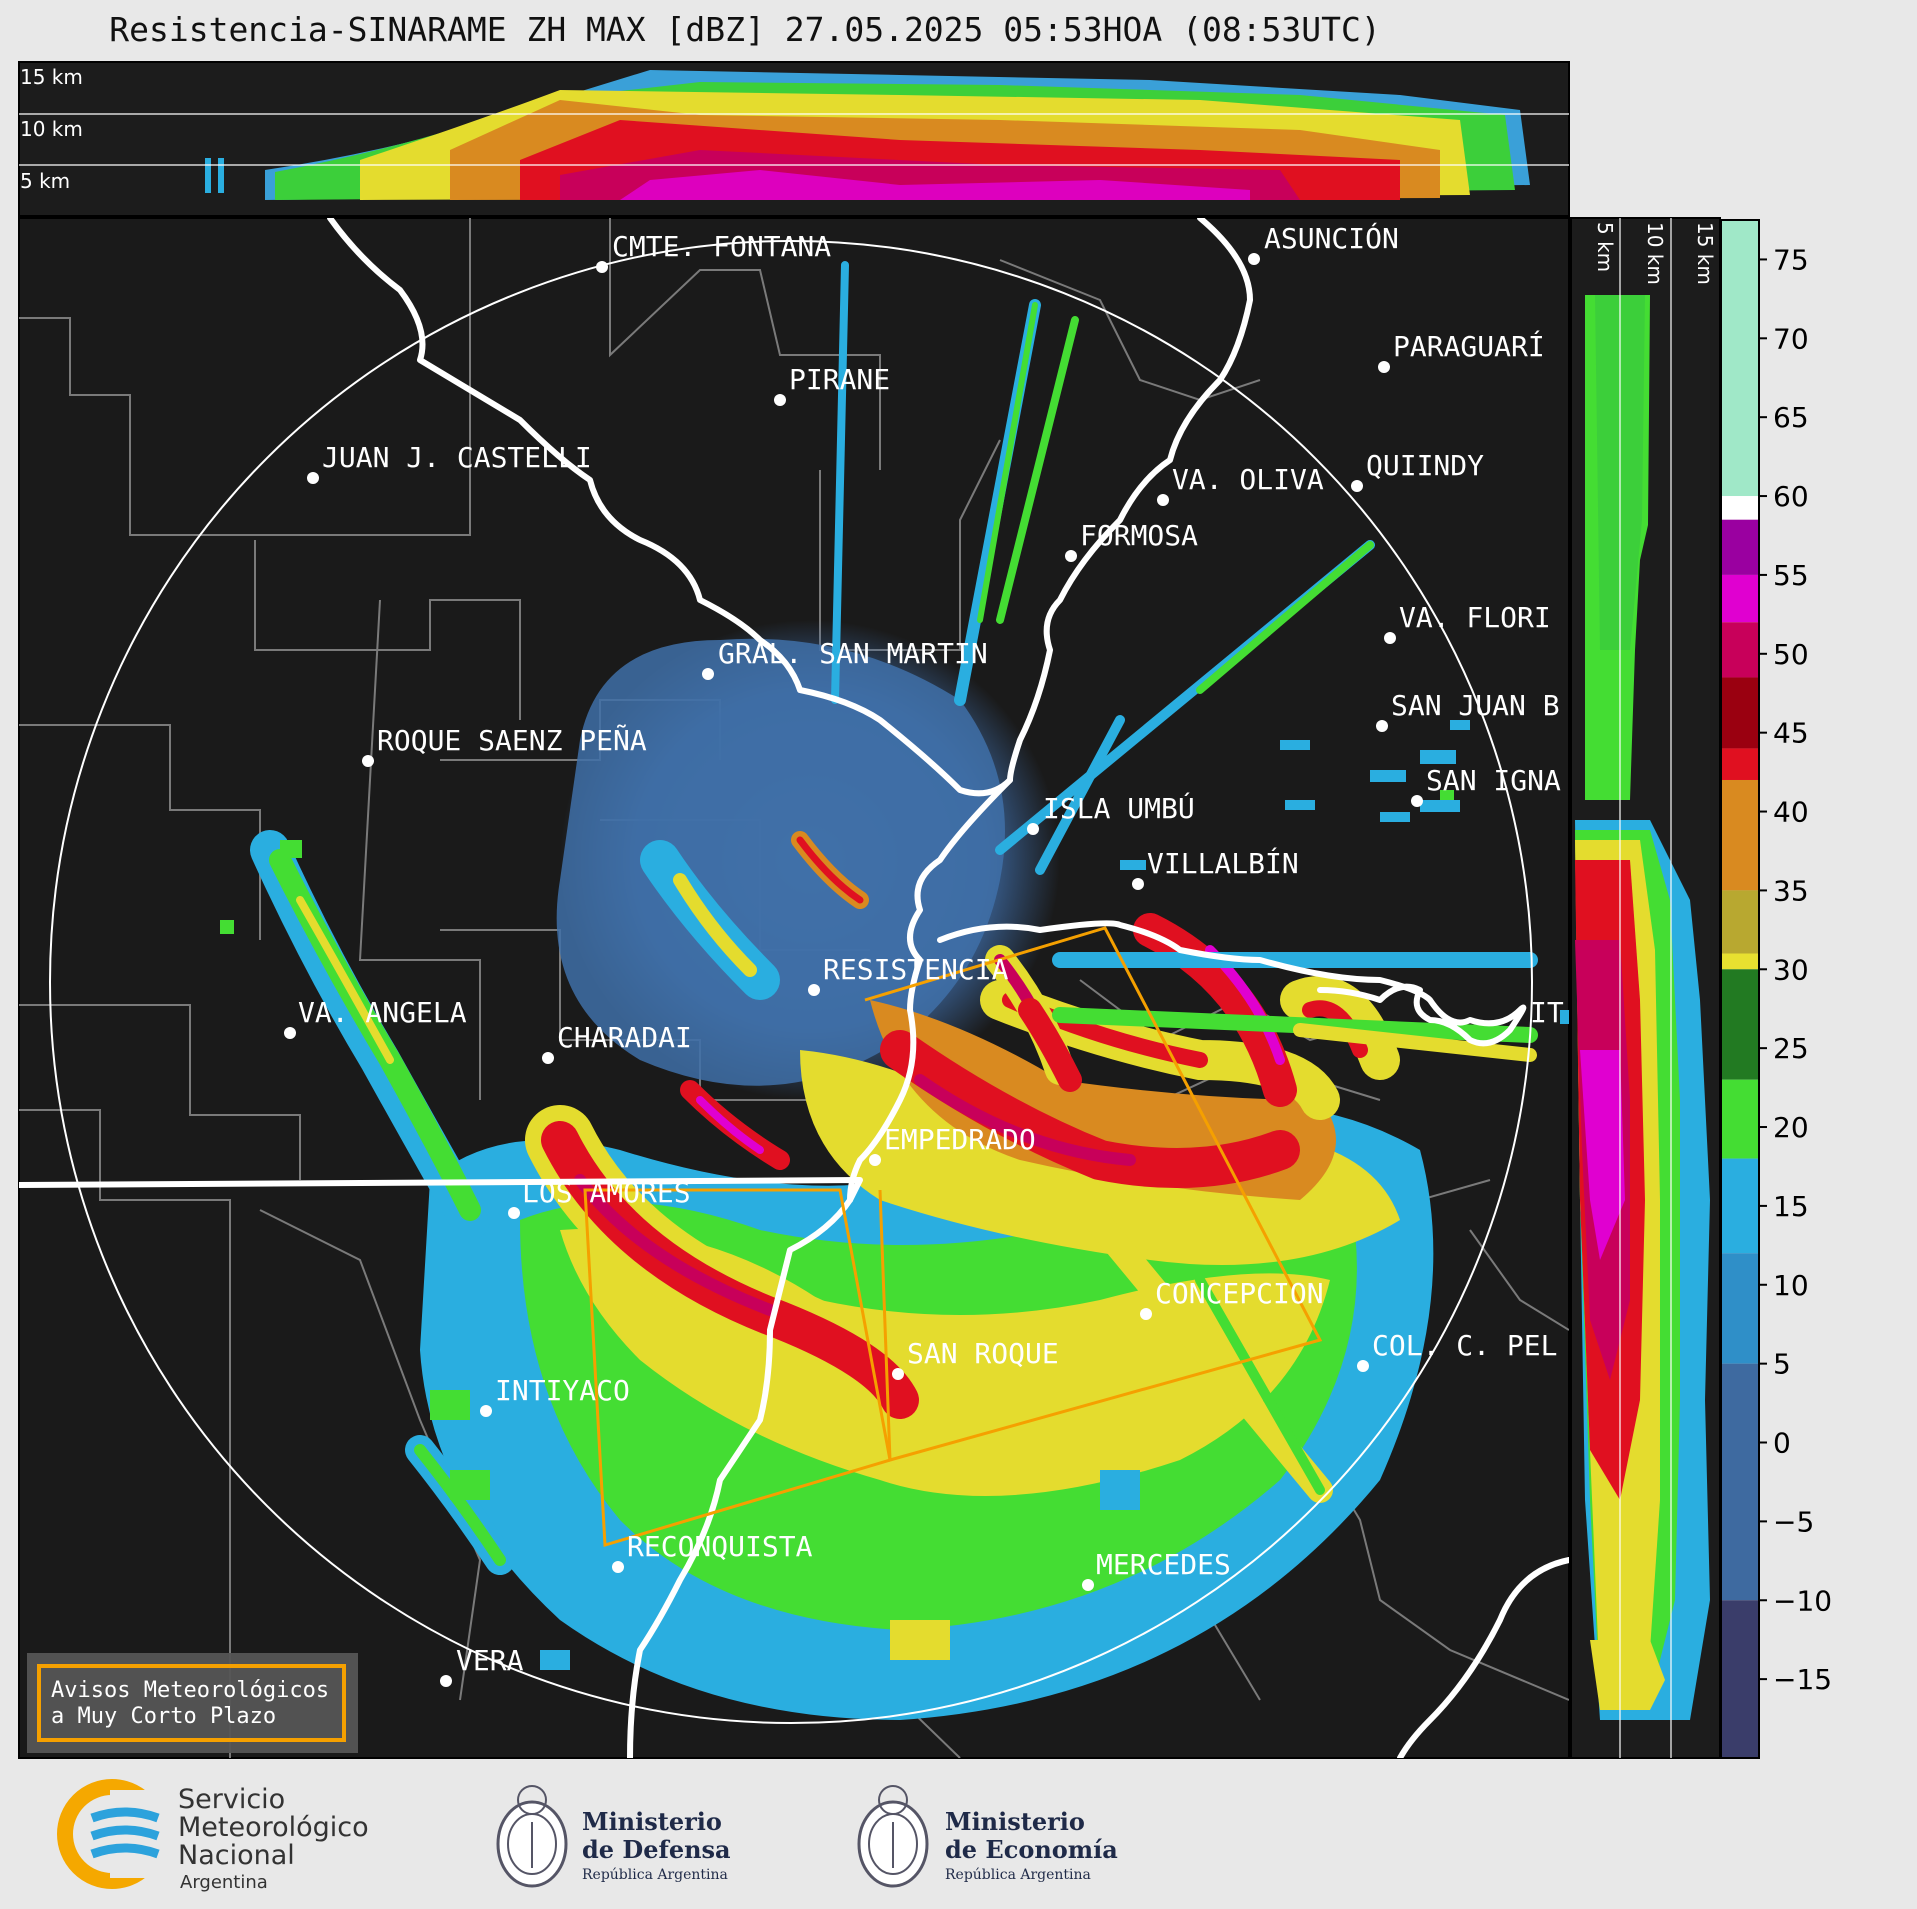 The width and height of the screenshot is (1917, 1909). I want to click on smn-line4: Argentina, so click(224, 1882).